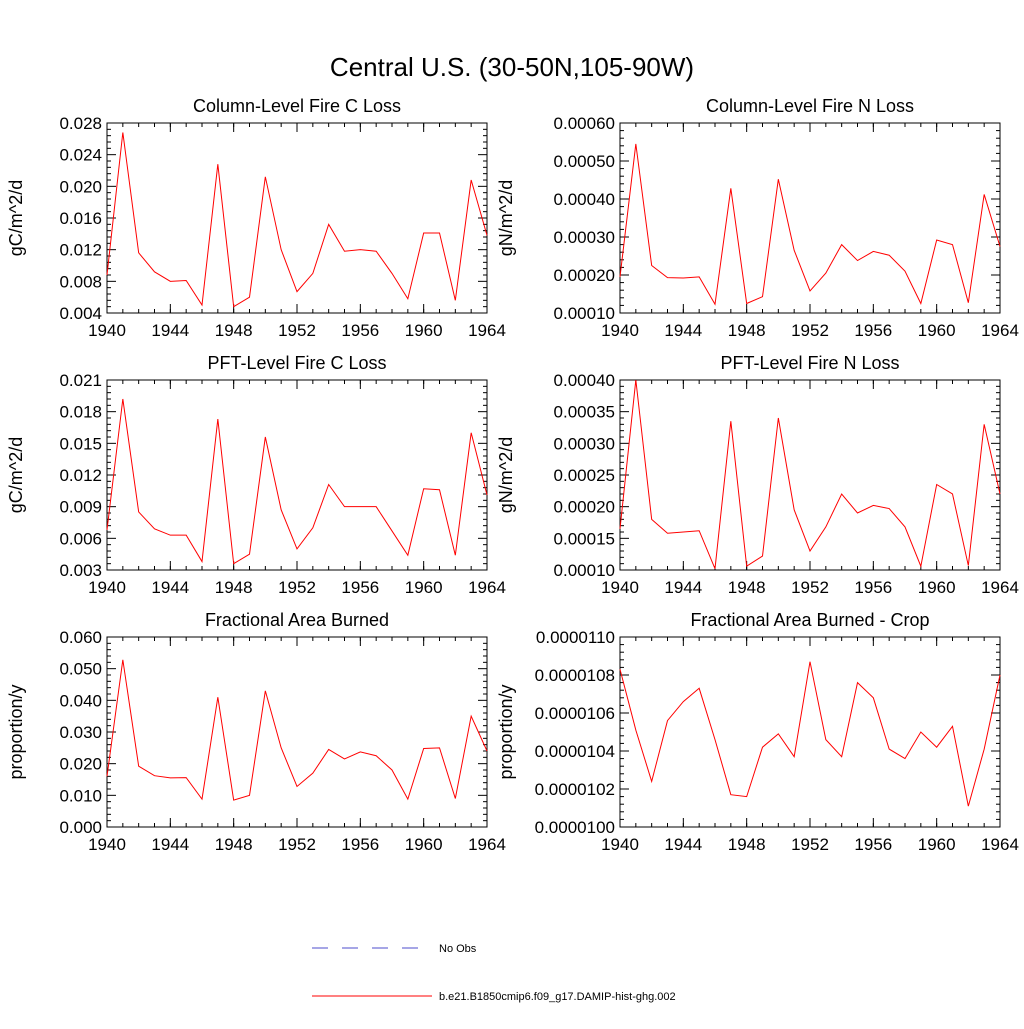 Image resolution: width=1024 pixels, height=1029 pixels. I want to click on y-tick-label: 0.006, so click(80, 538).